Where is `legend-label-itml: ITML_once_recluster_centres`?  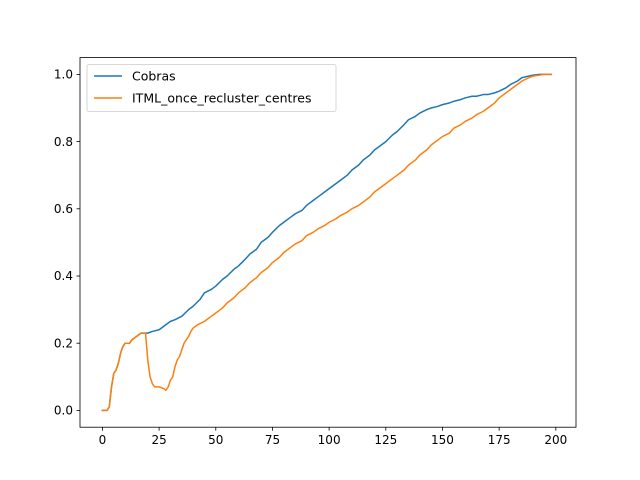 legend-label-itml: ITML_once_recluster_centres is located at coordinates (221, 98).